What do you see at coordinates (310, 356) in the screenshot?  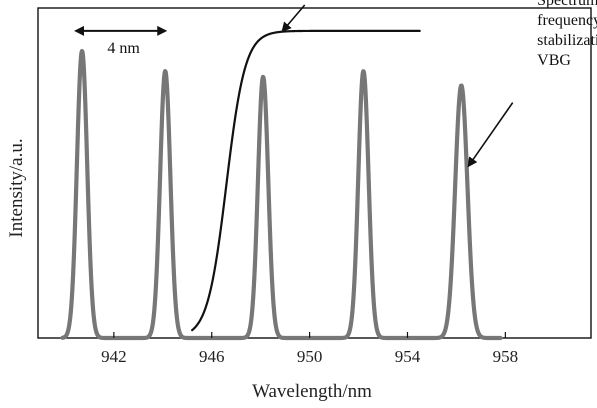 I see `x-tick-label: 950` at bounding box center [310, 356].